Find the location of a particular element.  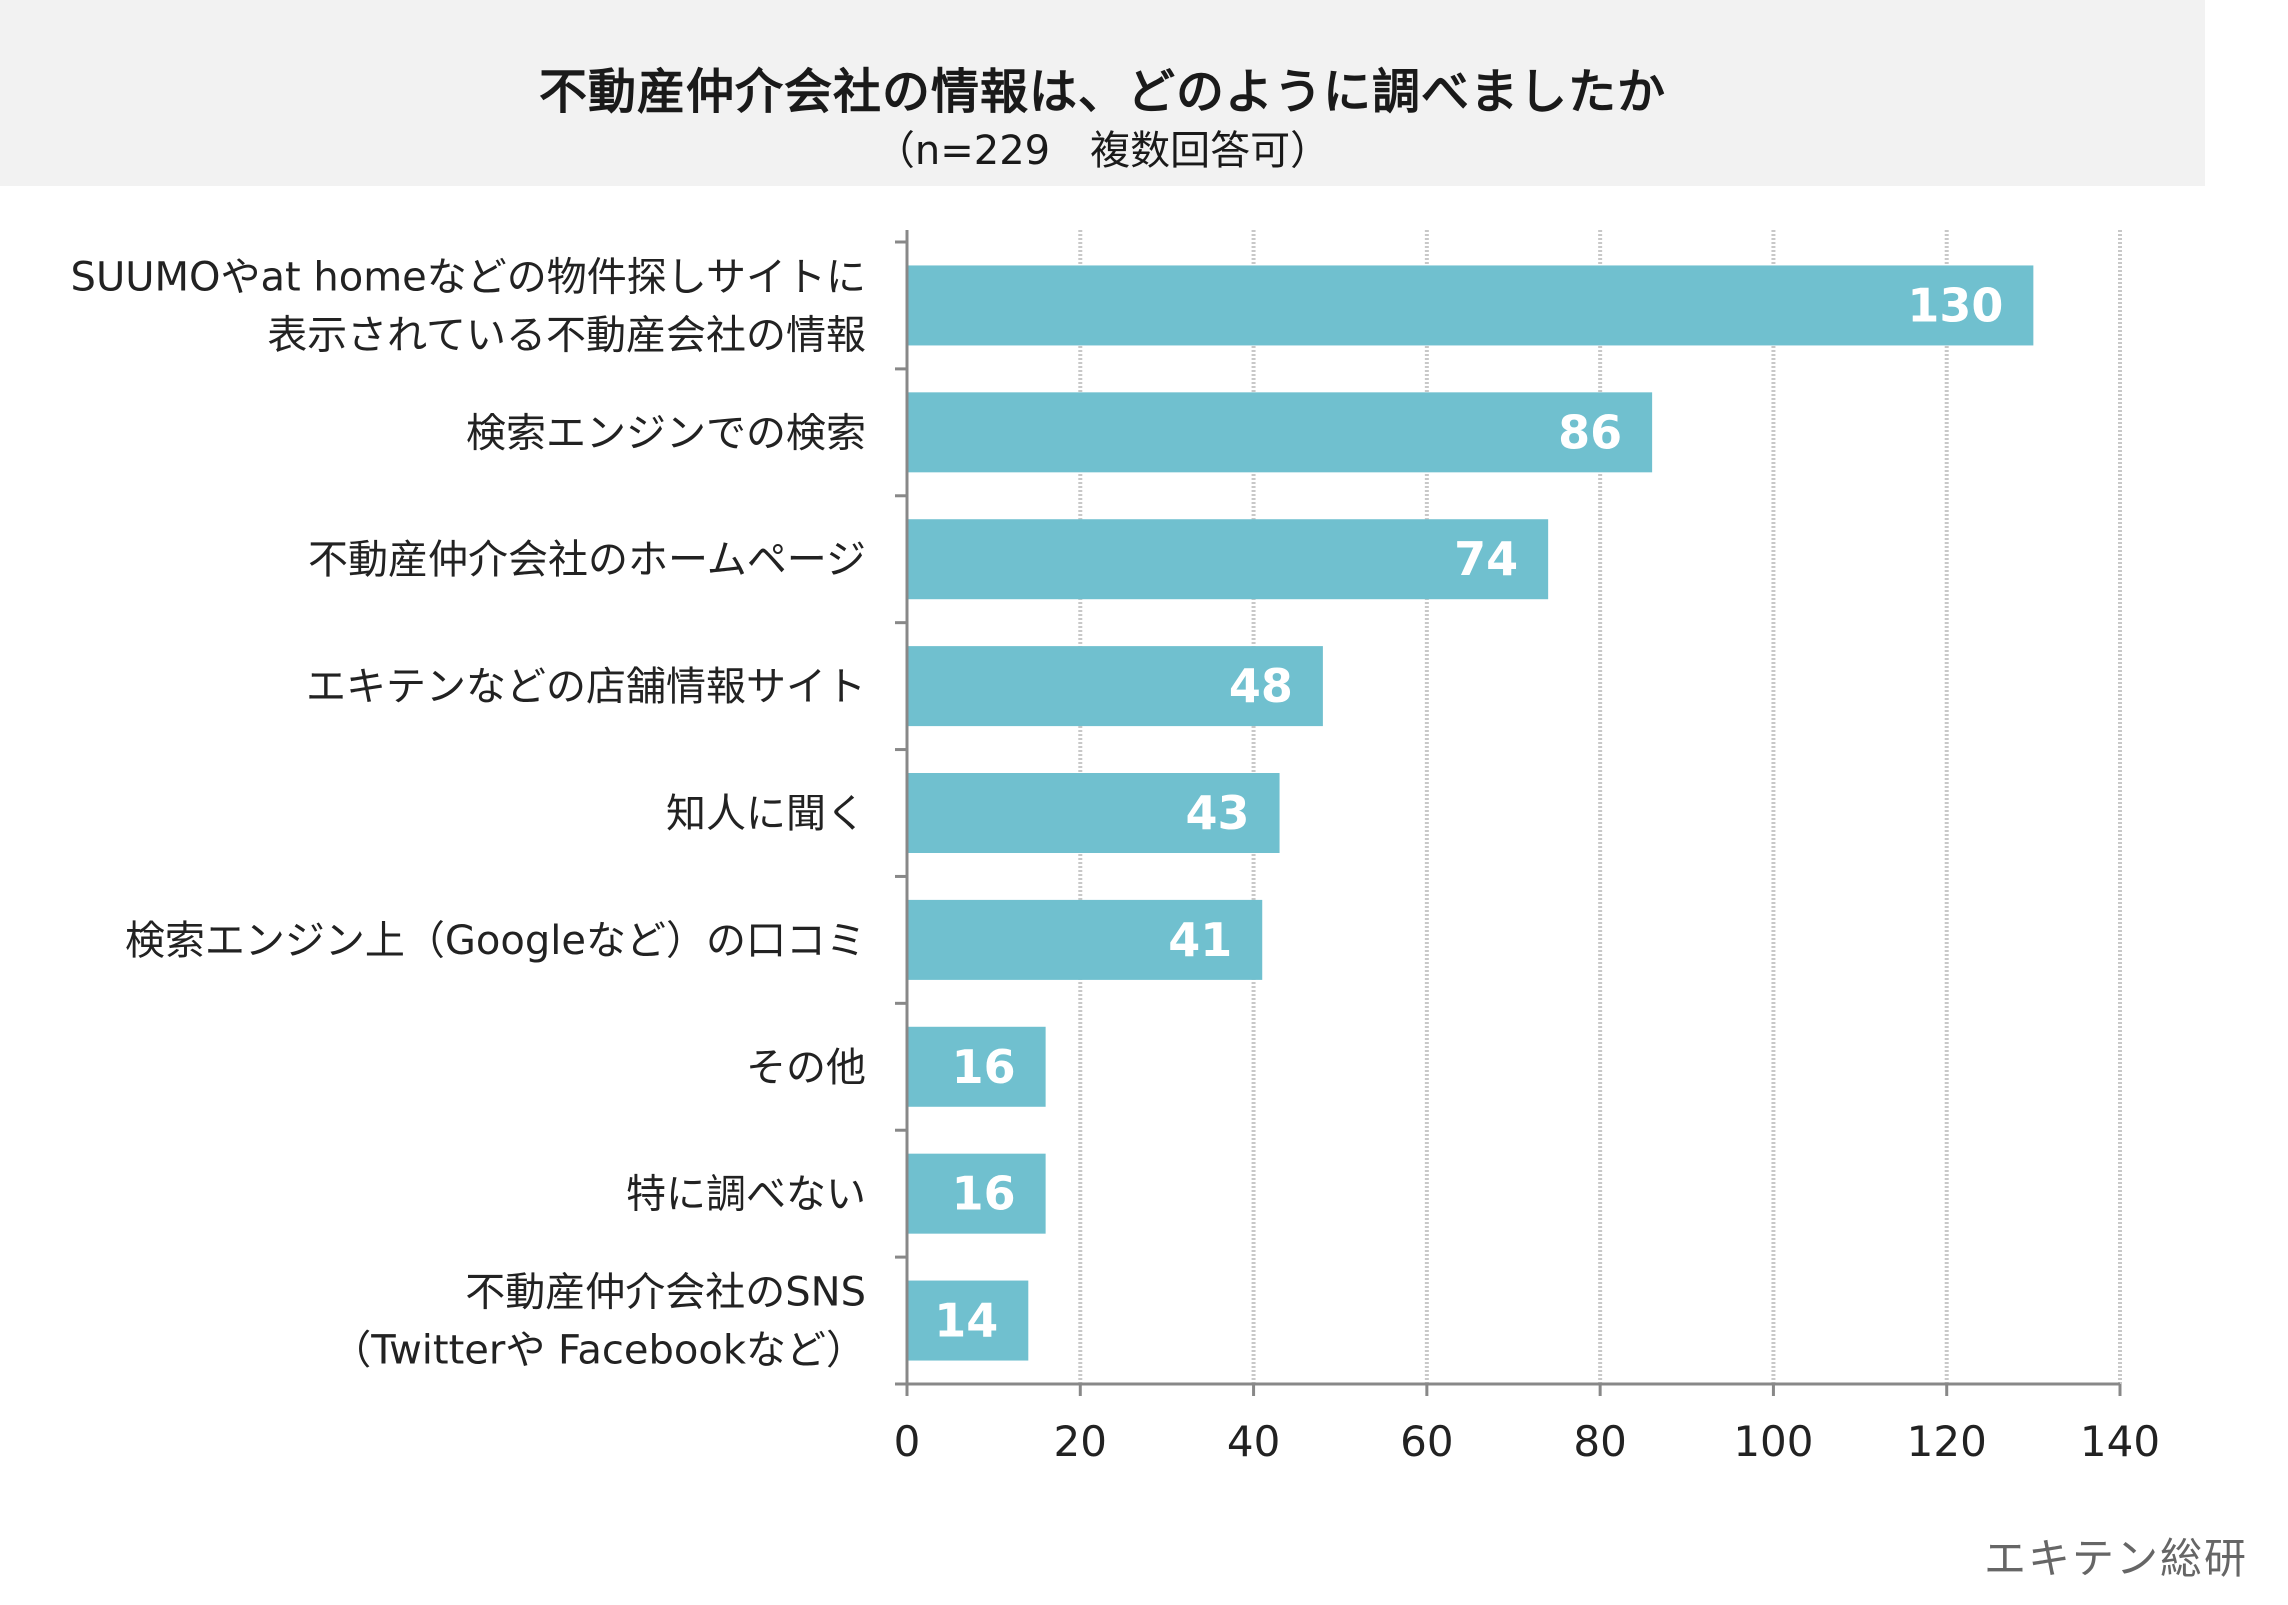

data-label-5: 41 is located at coordinates (1200, 940).